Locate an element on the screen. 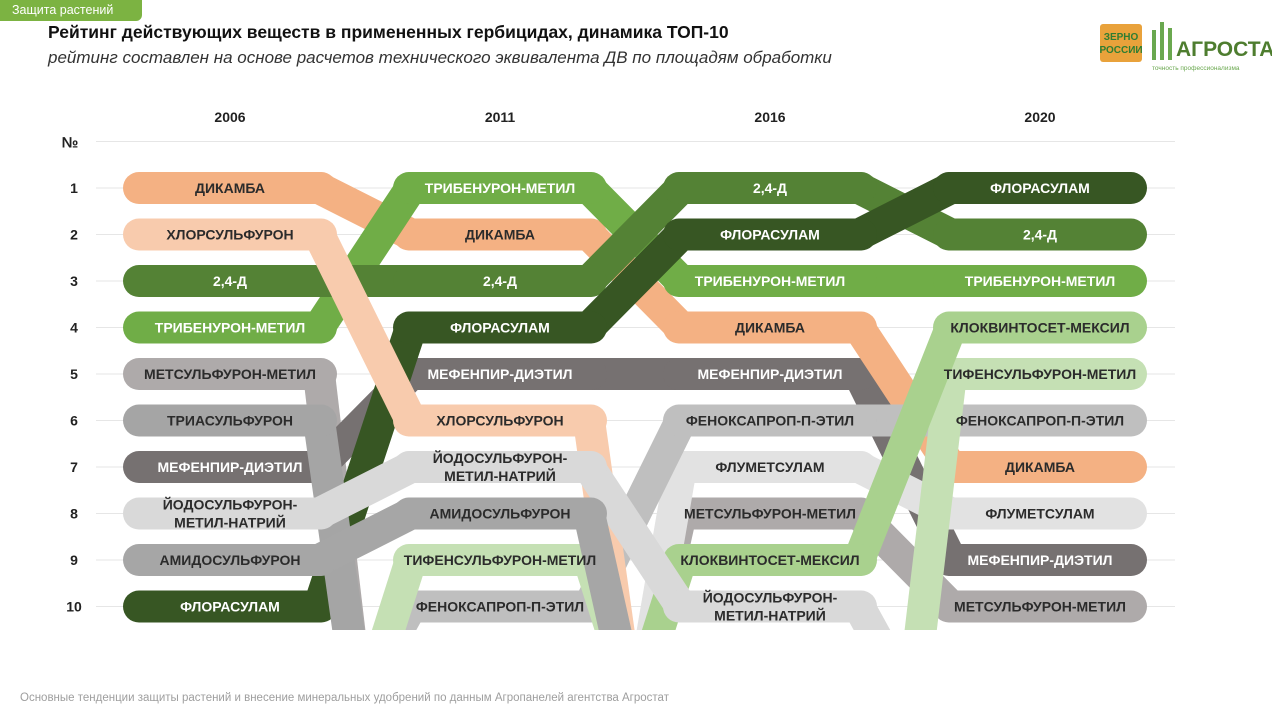 The image size is (1280, 725). rank-label: 3 is located at coordinates (74, 281).